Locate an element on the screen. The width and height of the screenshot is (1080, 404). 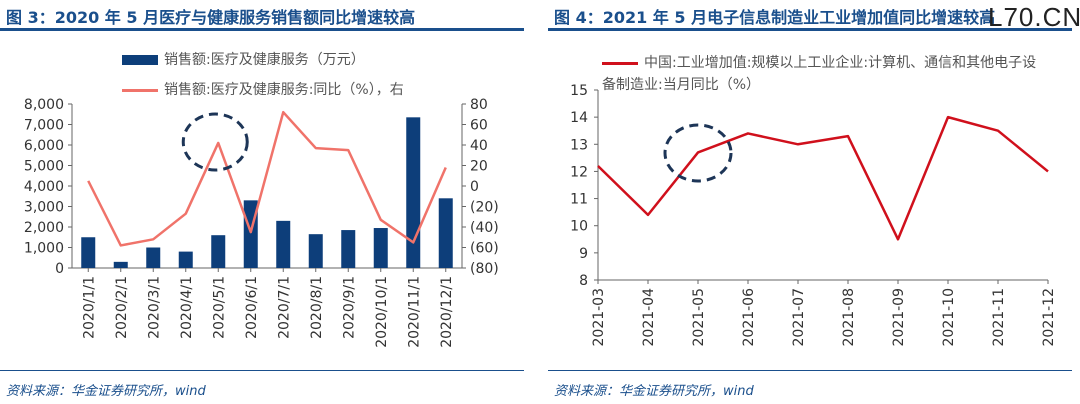
x-tick-label: 2021-08 is located at coordinates (849, 317).